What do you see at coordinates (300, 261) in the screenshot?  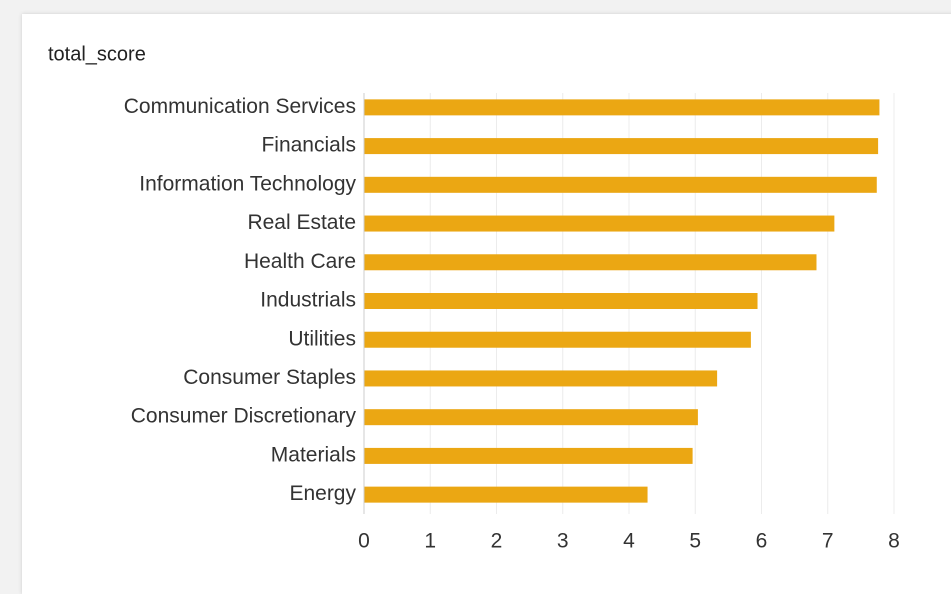 I see `y-tick-label: Health Care` at bounding box center [300, 261].